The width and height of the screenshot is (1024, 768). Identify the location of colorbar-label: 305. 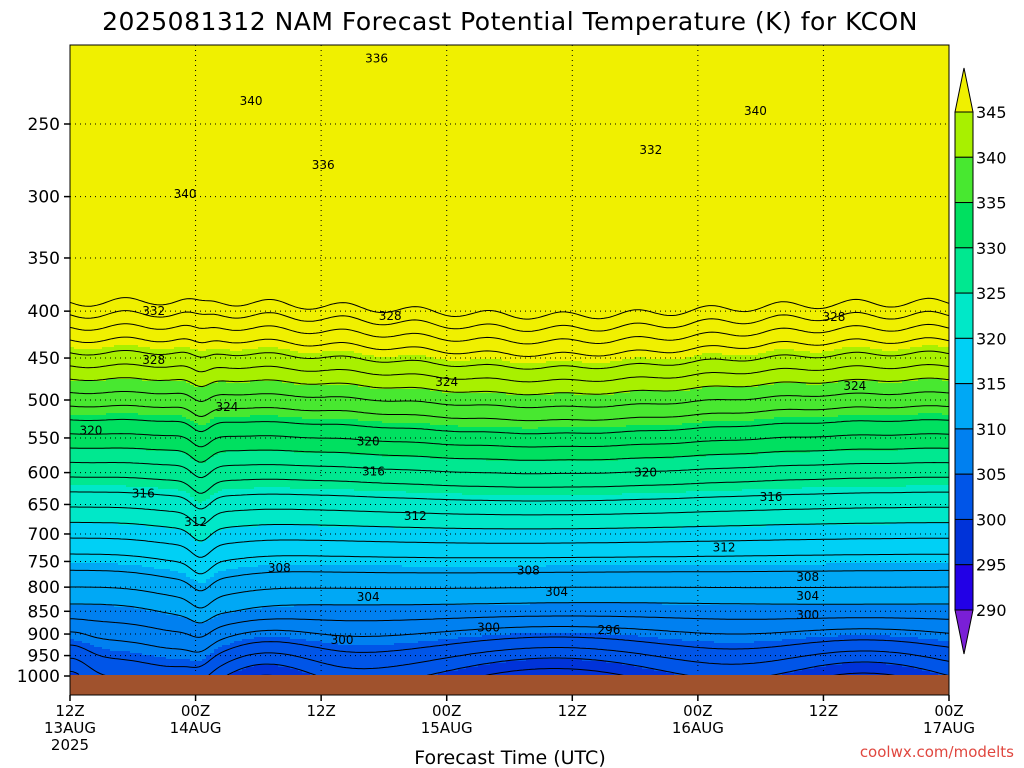
(991, 474).